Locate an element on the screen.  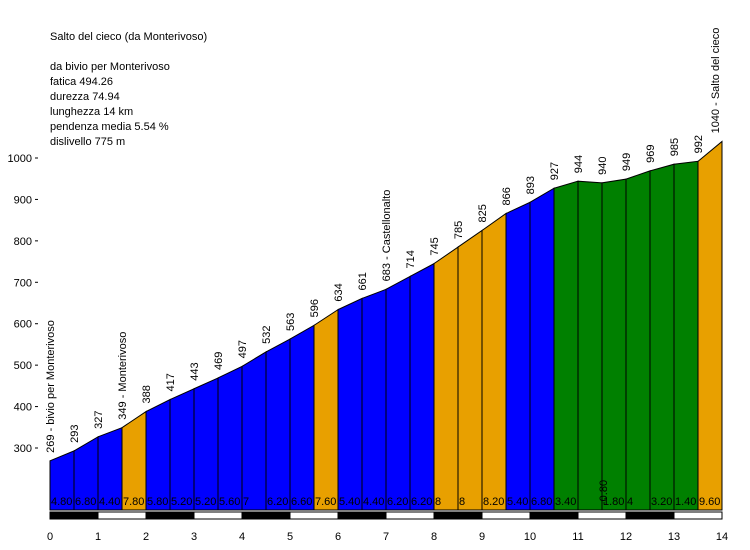
altitude-label: 927 is located at coordinates (555, 171).